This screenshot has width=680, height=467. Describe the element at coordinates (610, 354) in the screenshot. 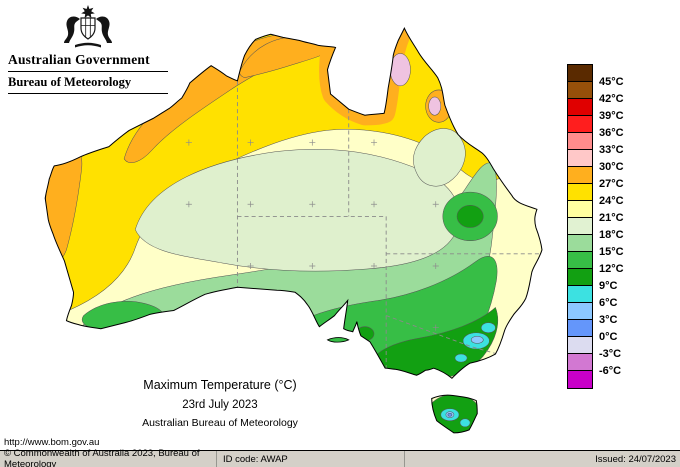

I see `legend-label: -3°C` at that location.